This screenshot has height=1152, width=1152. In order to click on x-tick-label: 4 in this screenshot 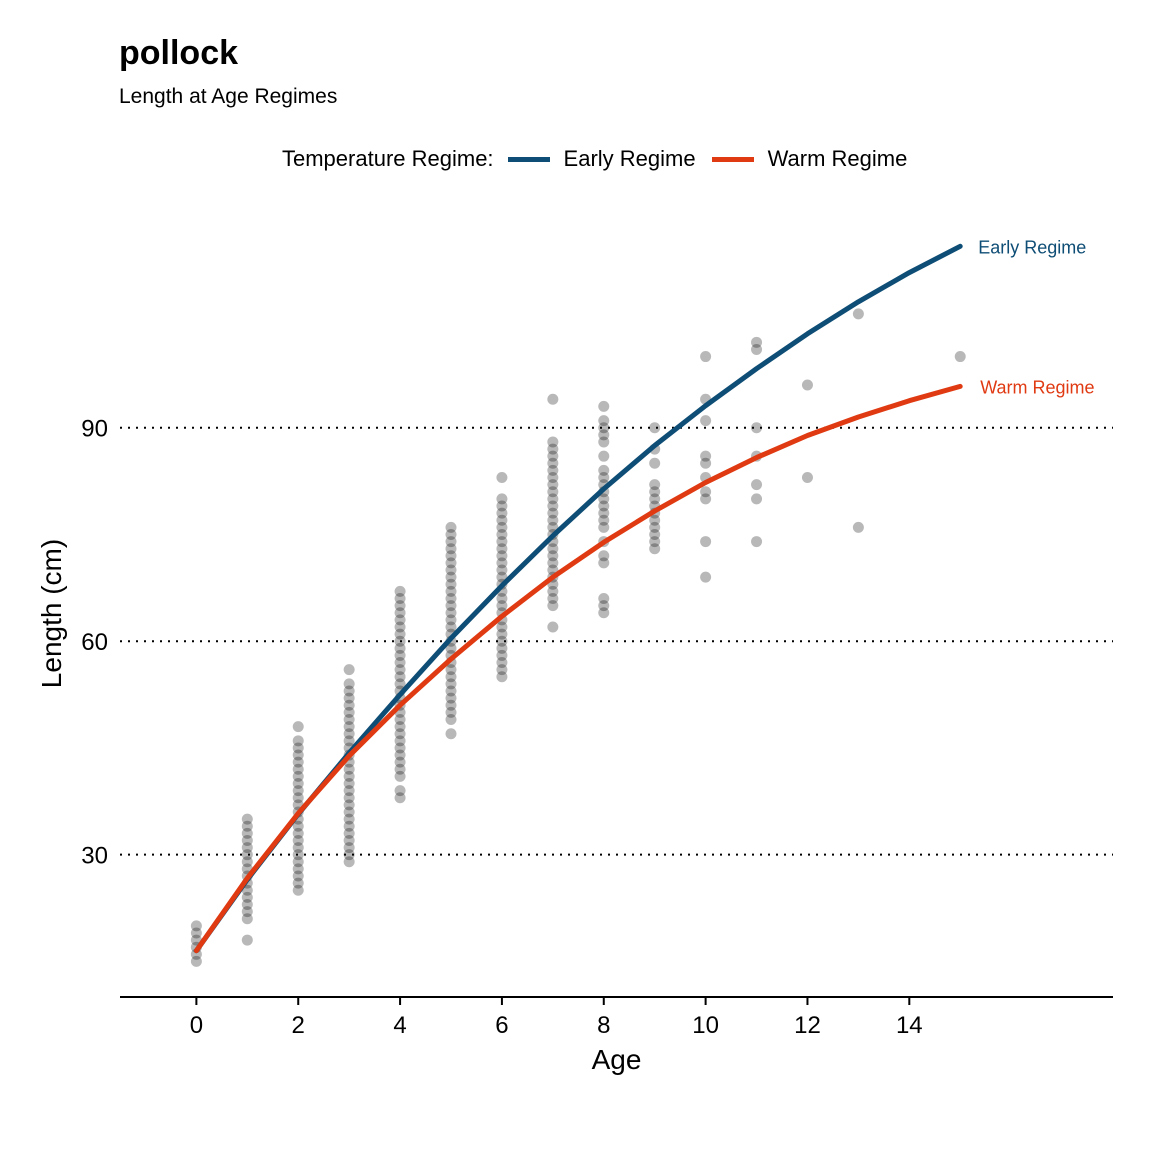, I will do `click(399, 1025)`.